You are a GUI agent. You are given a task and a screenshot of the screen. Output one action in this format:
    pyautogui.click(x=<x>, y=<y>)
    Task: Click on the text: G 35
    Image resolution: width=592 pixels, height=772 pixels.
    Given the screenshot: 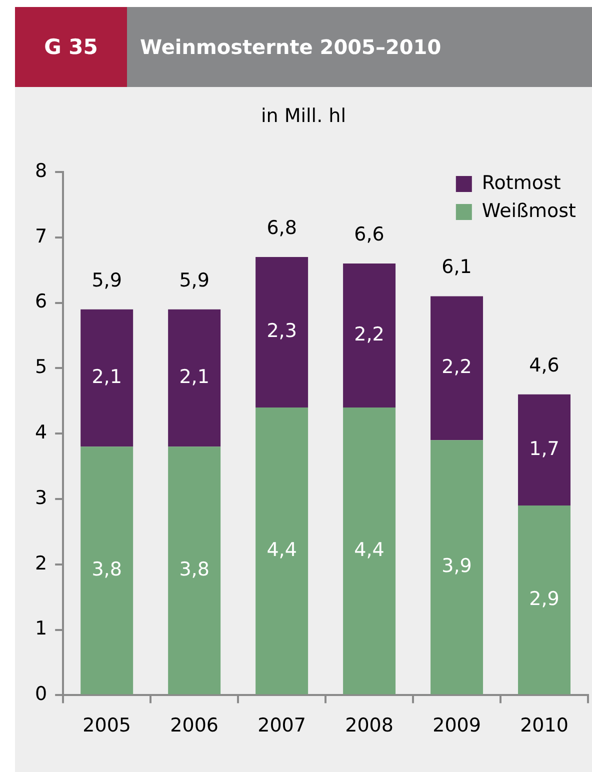 What is the action you would take?
    pyautogui.click(x=71, y=47)
    